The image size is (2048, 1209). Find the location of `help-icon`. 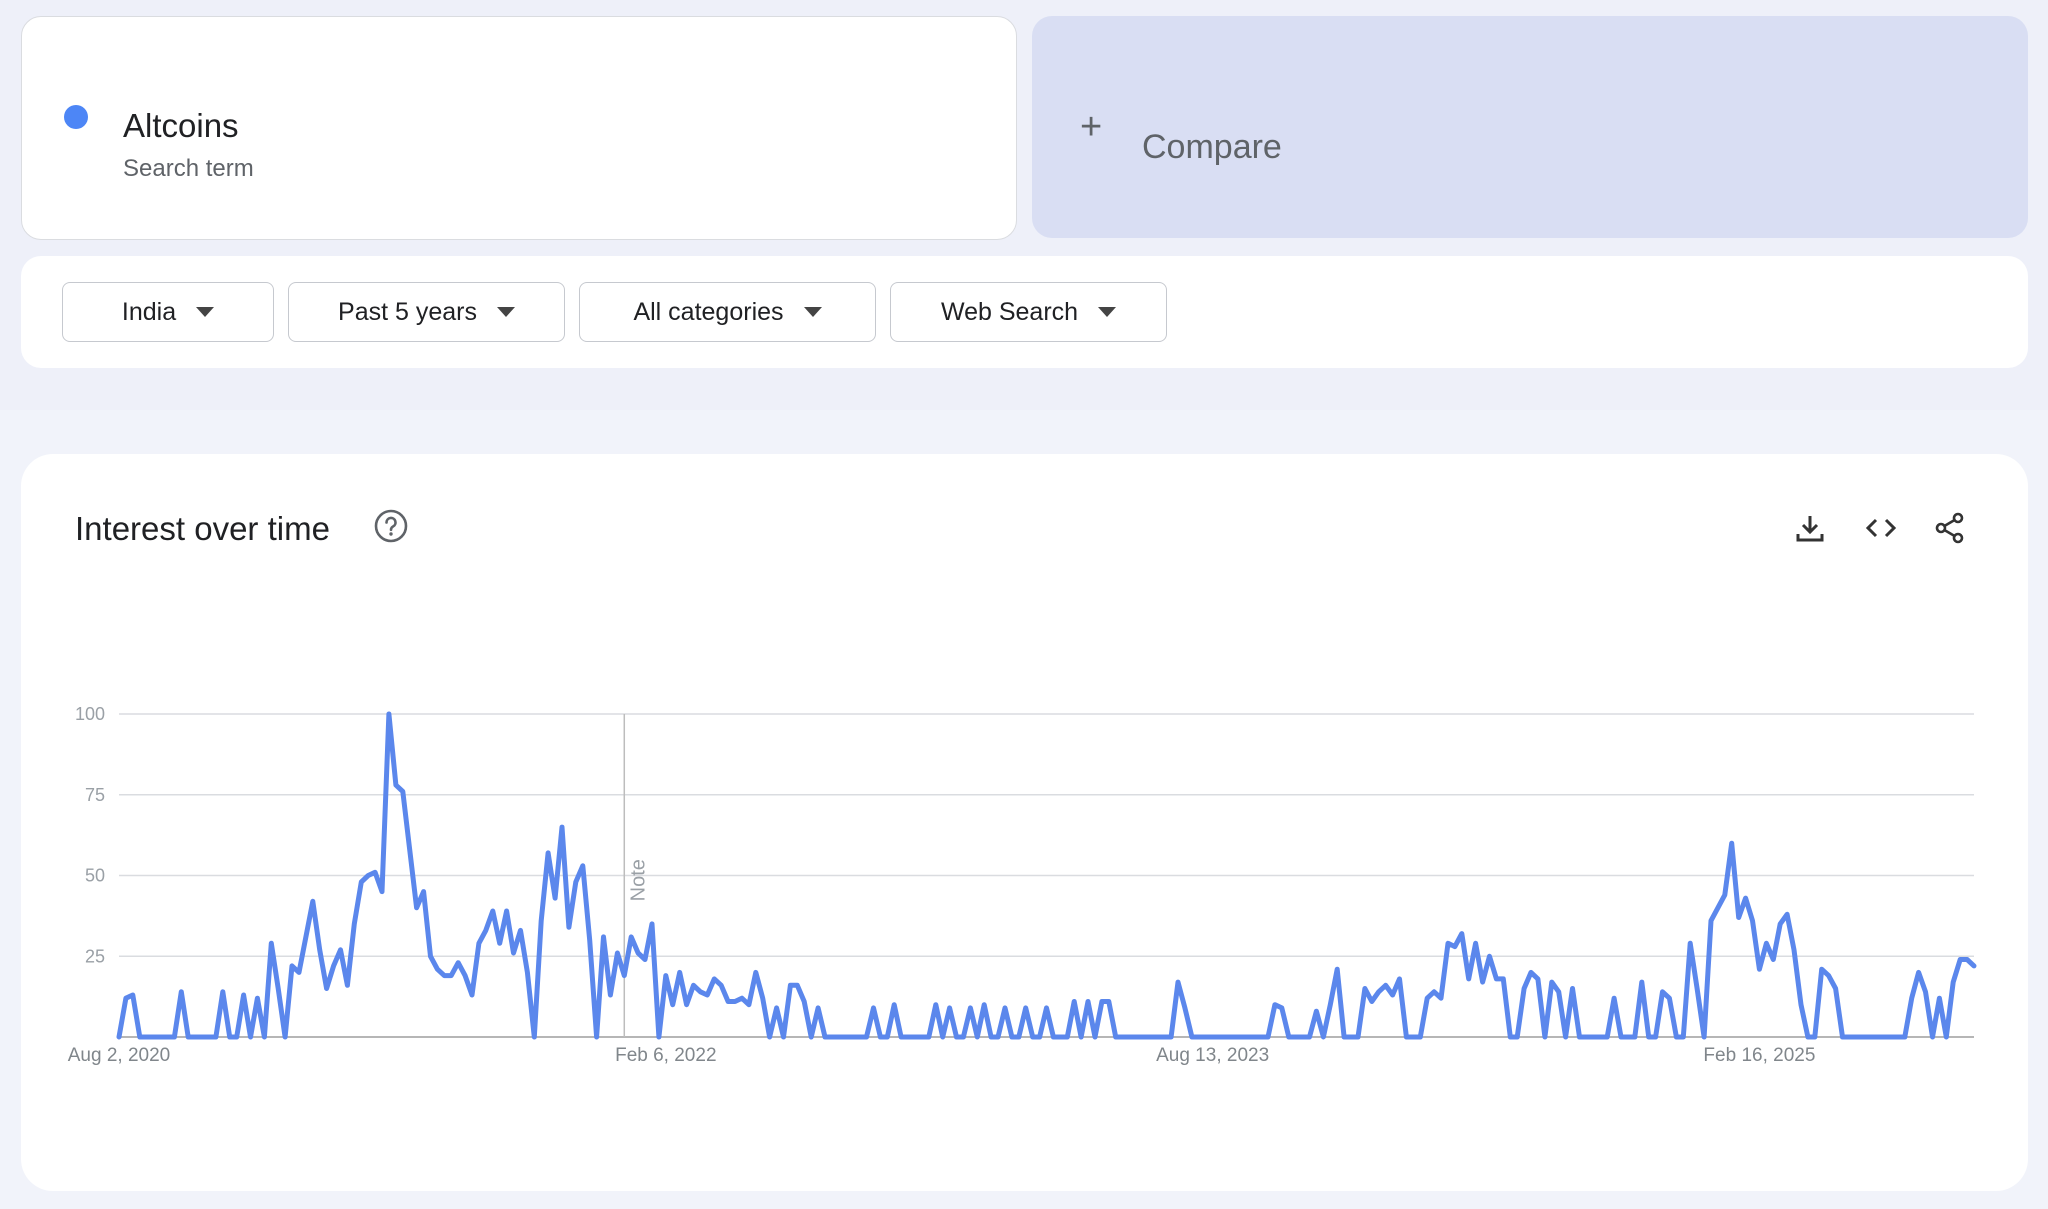

help-icon is located at coordinates (391, 526).